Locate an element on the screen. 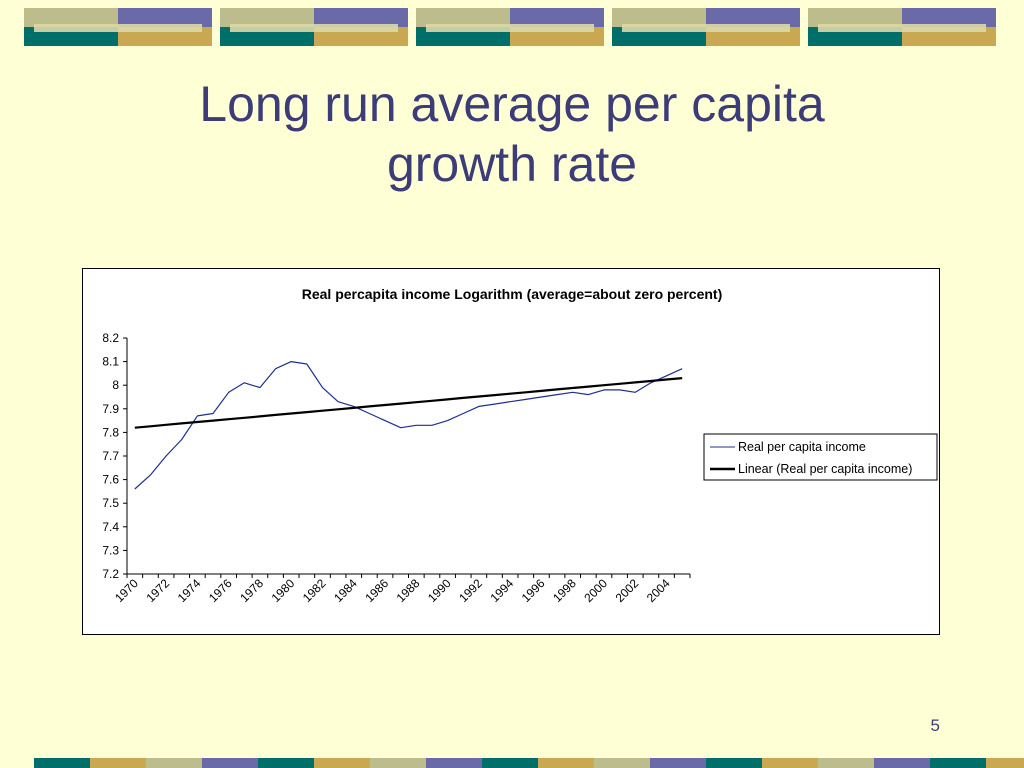  x-tick-label: 1972 is located at coordinates (157, 590).